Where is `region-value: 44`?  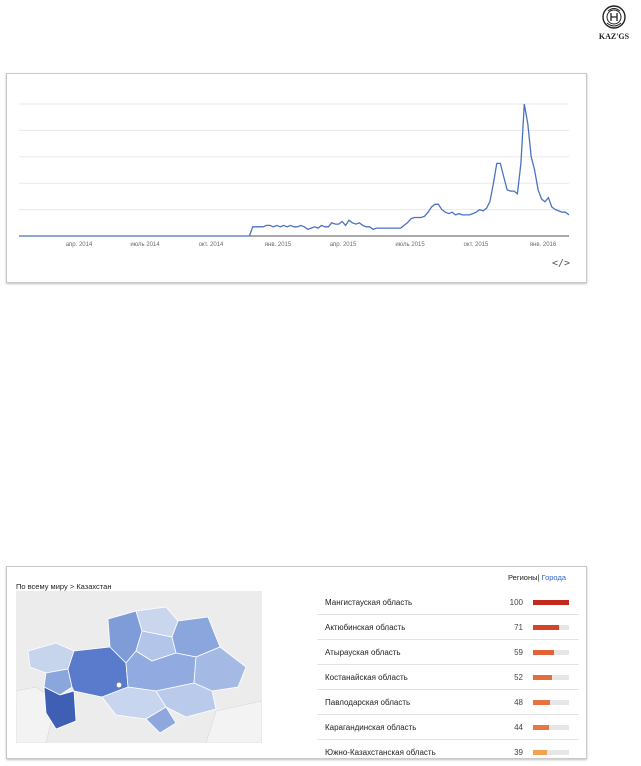
region-value: 44 is located at coordinates (518, 727).